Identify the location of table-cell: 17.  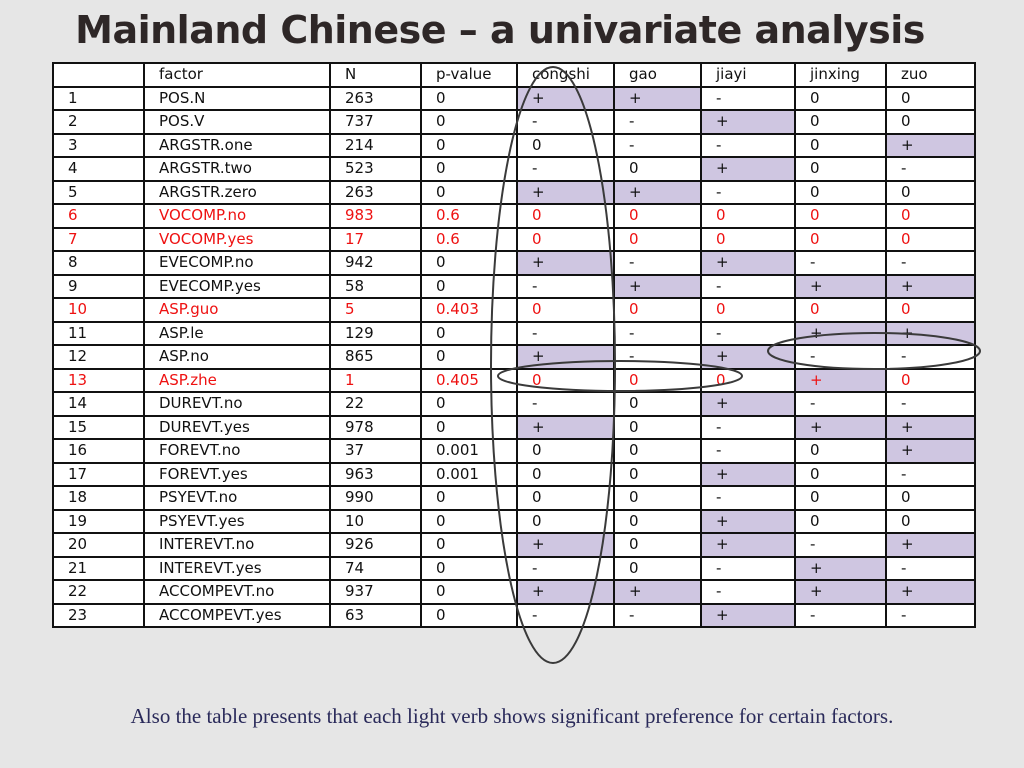
(98, 474).